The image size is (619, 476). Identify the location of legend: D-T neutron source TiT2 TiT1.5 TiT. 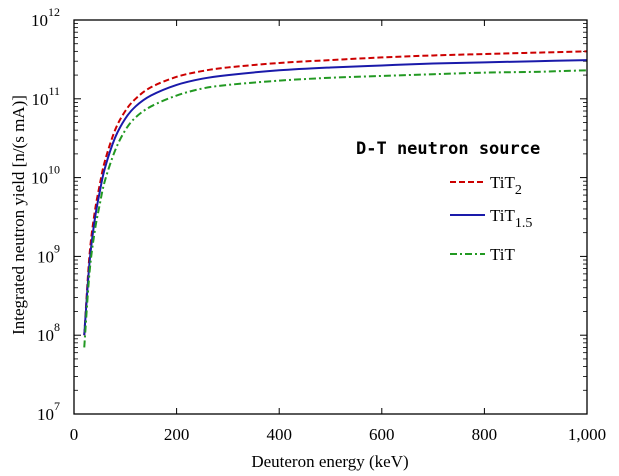
(448, 201).